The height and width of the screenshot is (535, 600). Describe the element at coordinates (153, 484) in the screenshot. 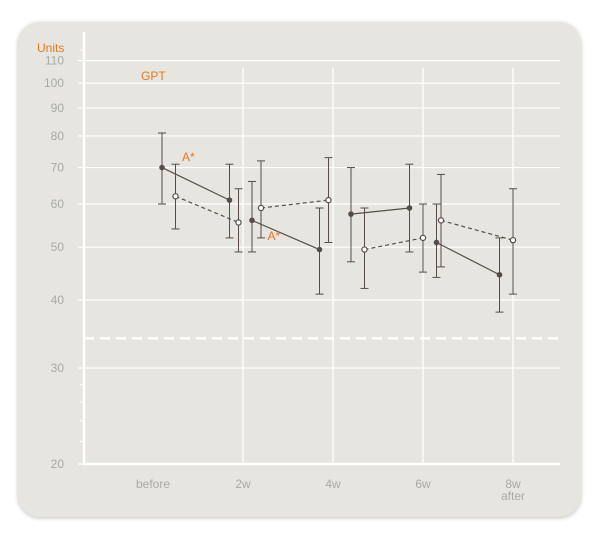

I see `x-tick-label: before` at that location.